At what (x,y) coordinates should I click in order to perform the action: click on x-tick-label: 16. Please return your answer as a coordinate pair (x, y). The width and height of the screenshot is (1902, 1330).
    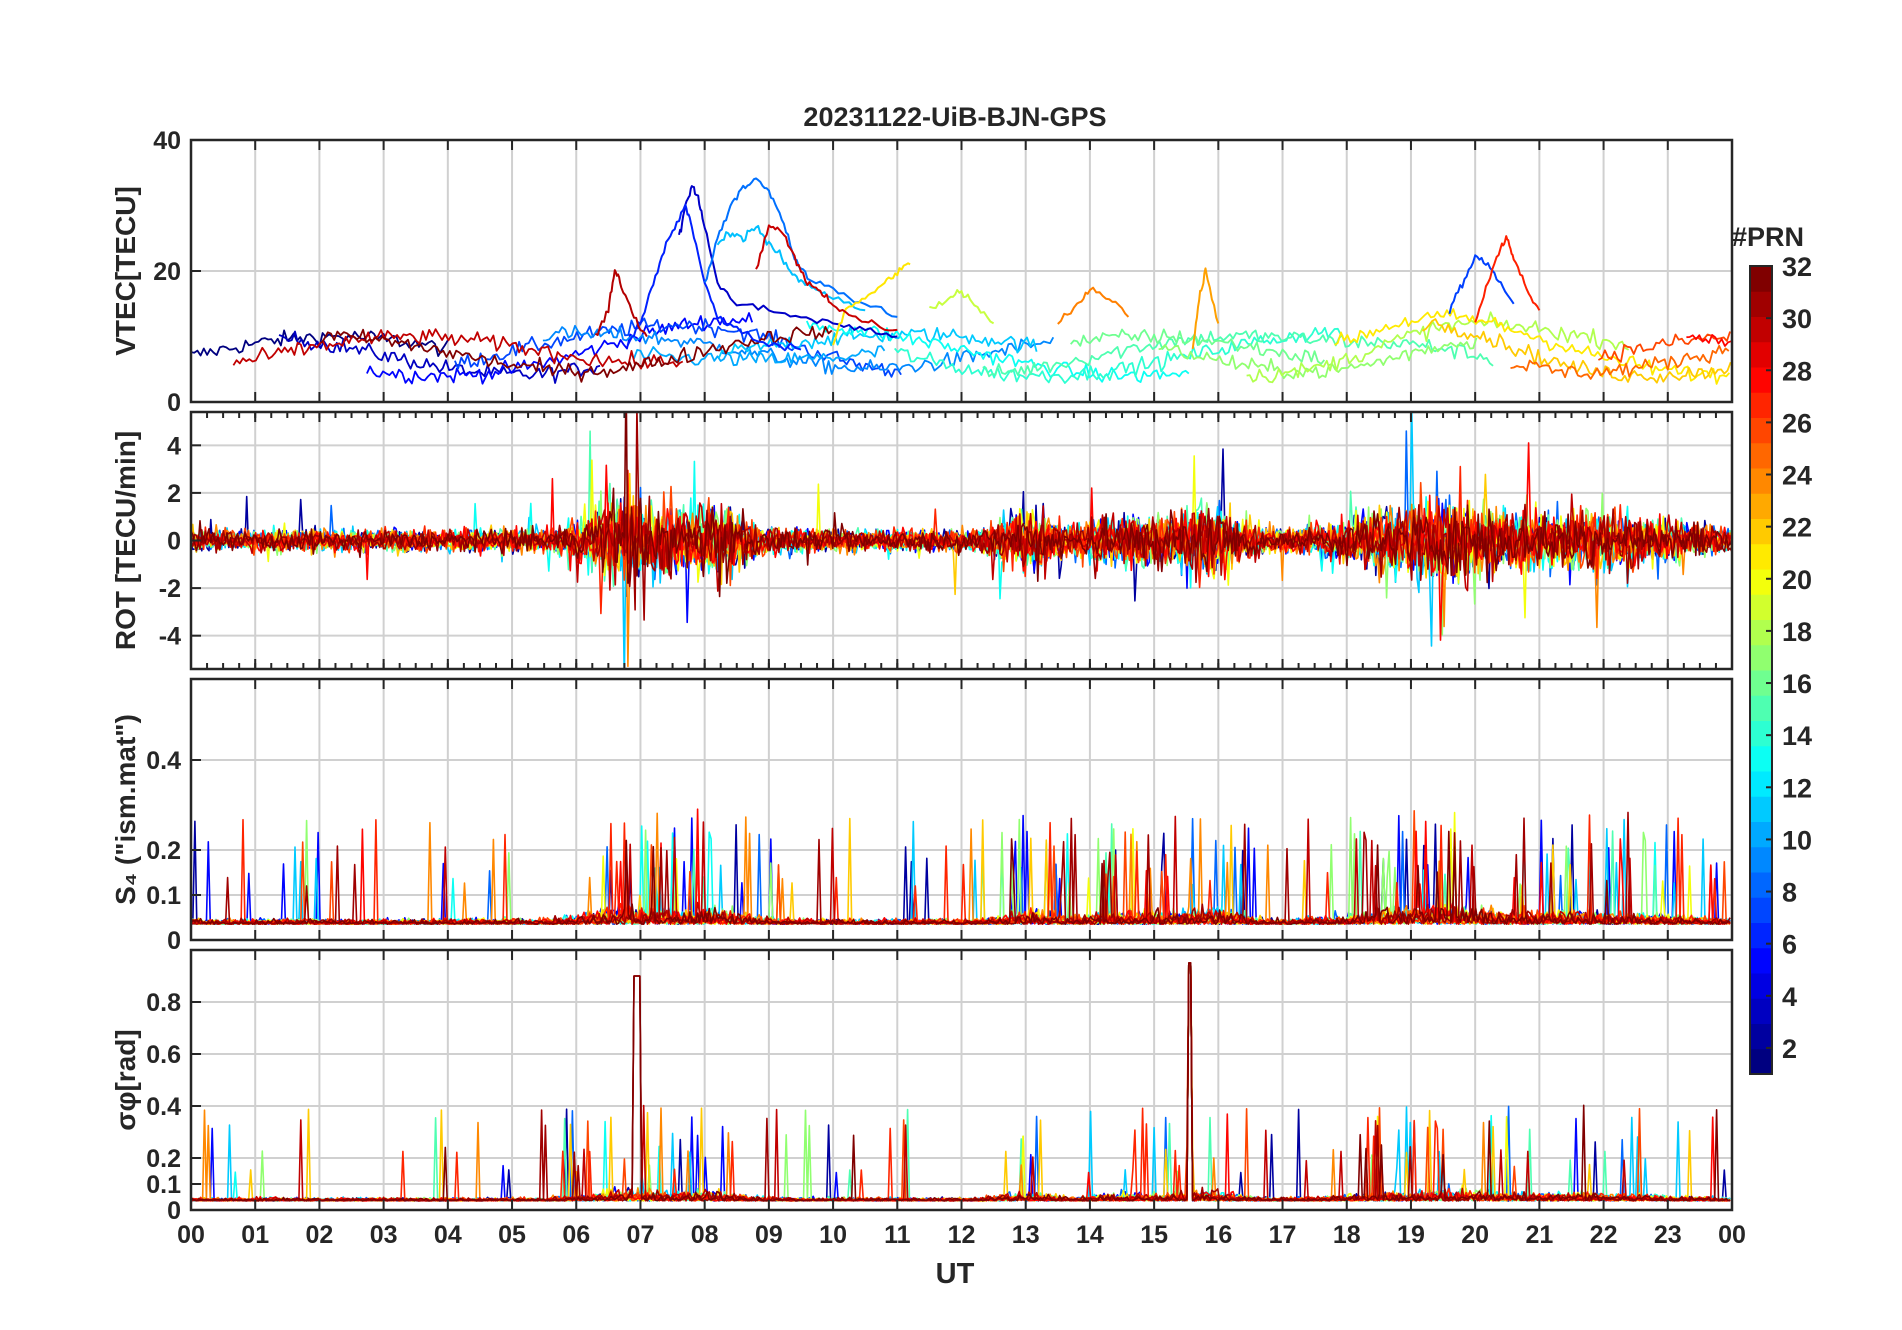
    Looking at the image, I should click on (1218, 1235).